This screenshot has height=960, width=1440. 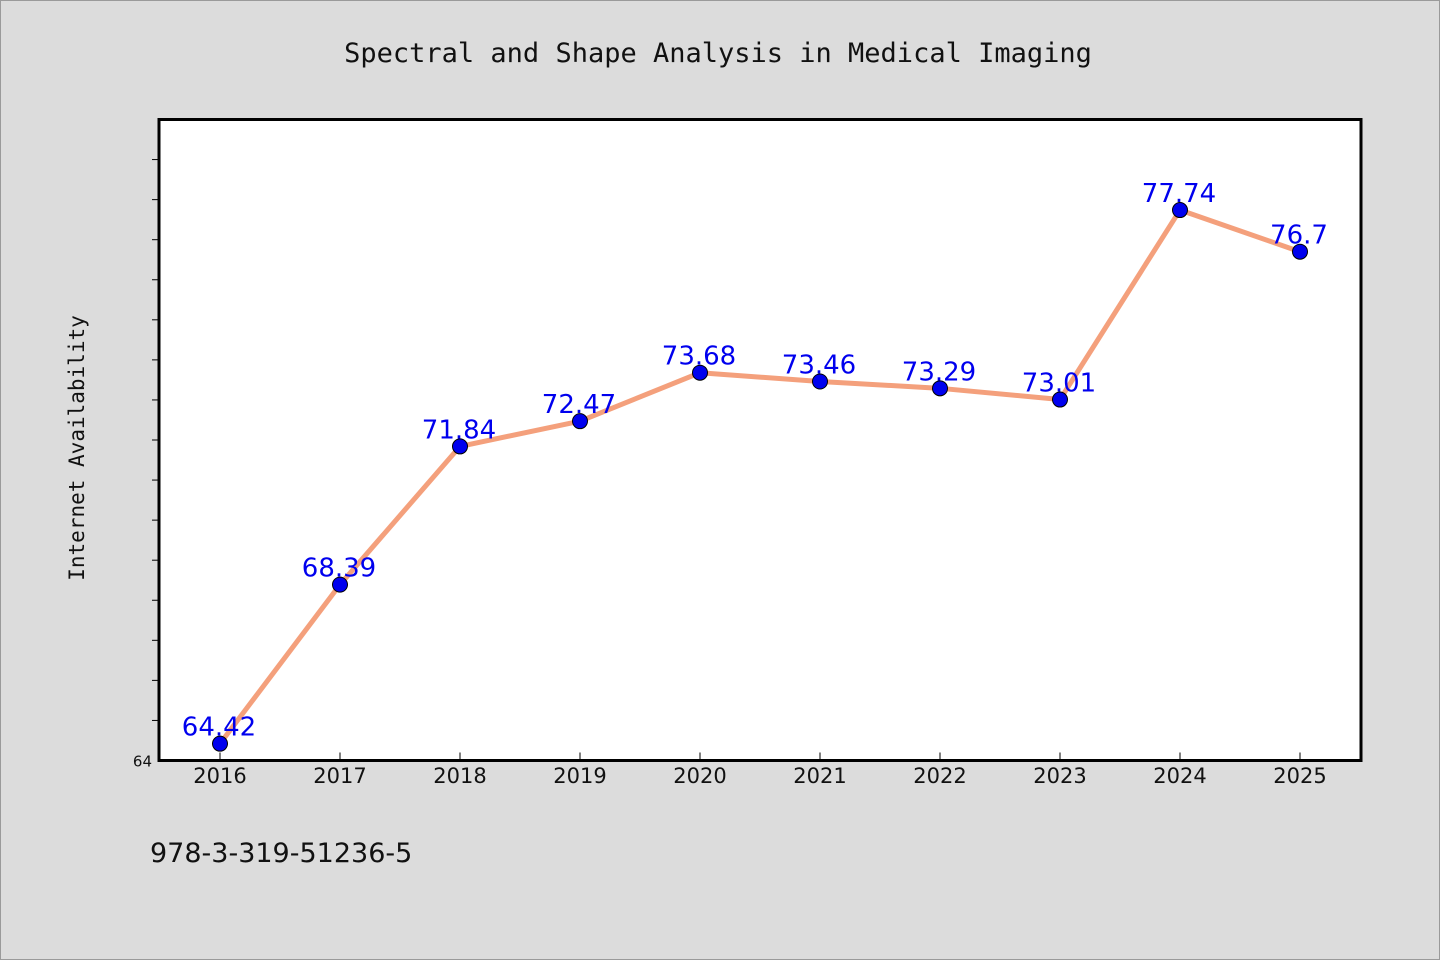 What do you see at coordinates (939, 776) in the screenshot?
I see `x-tick-label: 2022` at bounding box center [939, 776].